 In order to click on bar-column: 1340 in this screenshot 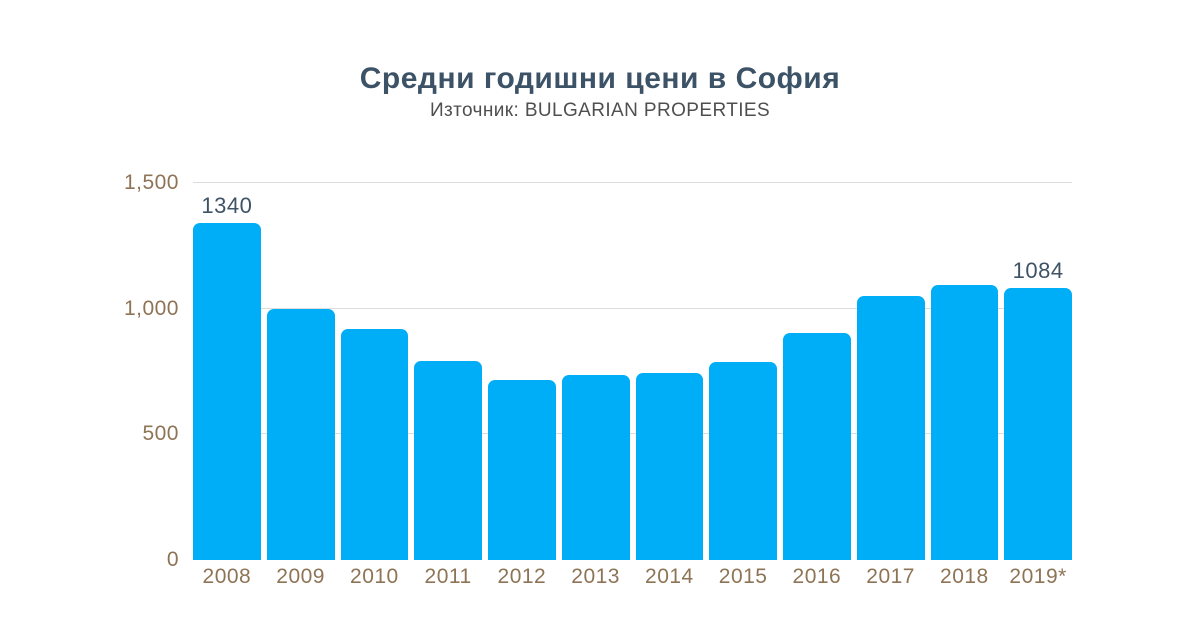, I will do `click(227, 371)`.